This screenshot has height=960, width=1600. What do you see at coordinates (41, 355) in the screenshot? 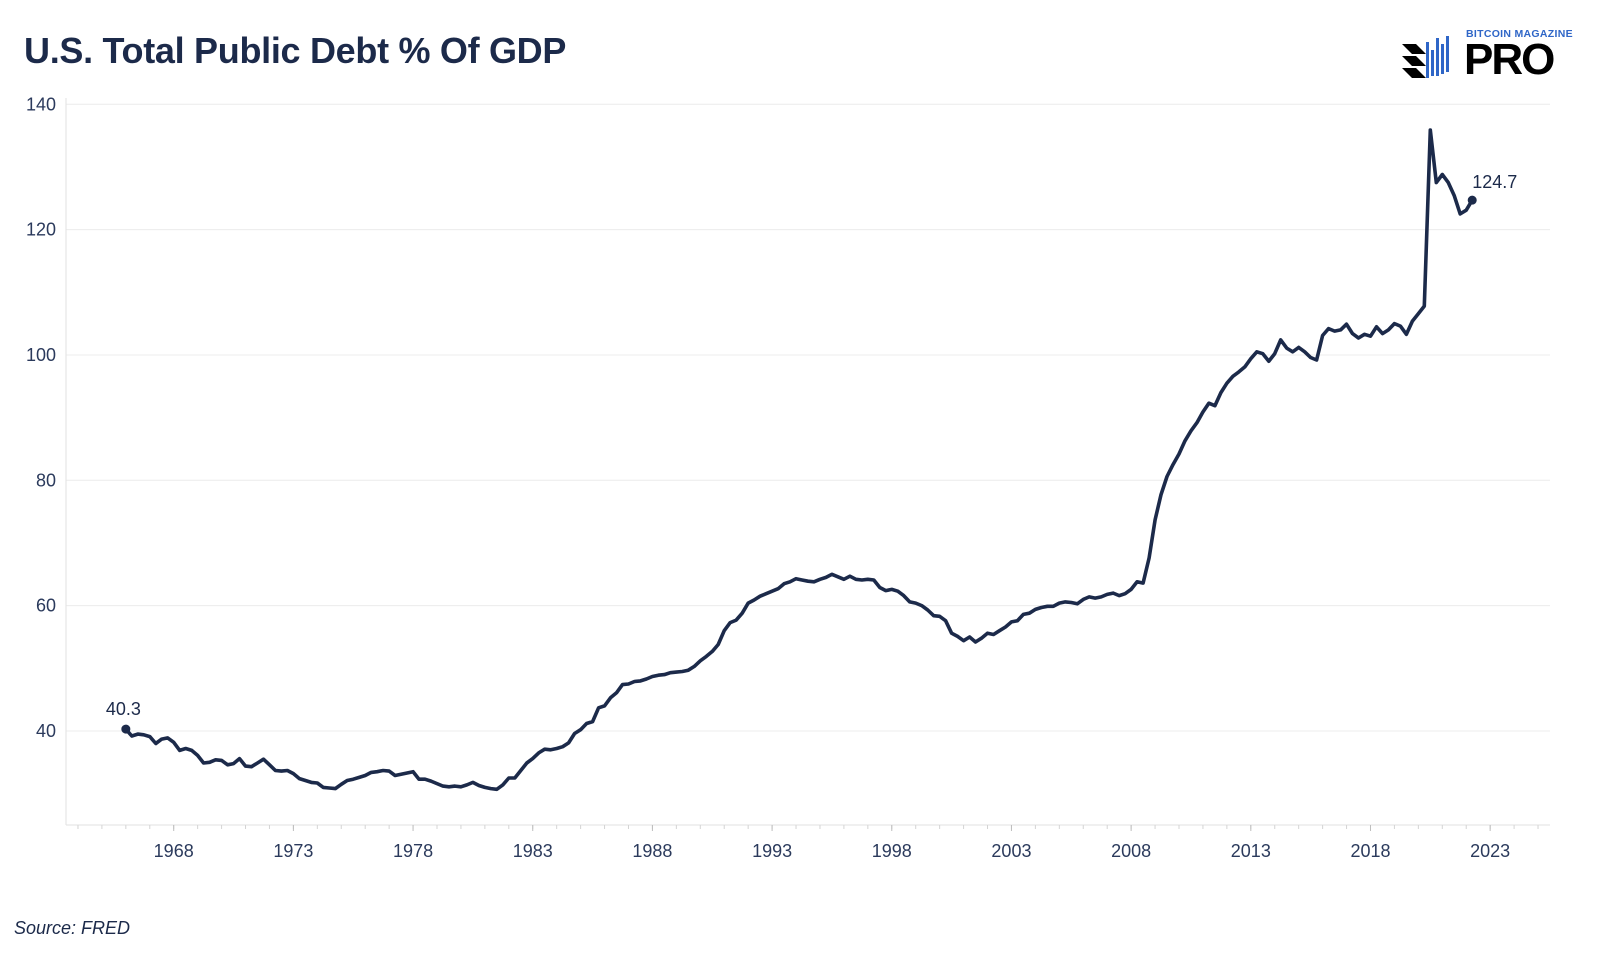
I see `y-tick-label: 100` at bounding box center [41, 355].